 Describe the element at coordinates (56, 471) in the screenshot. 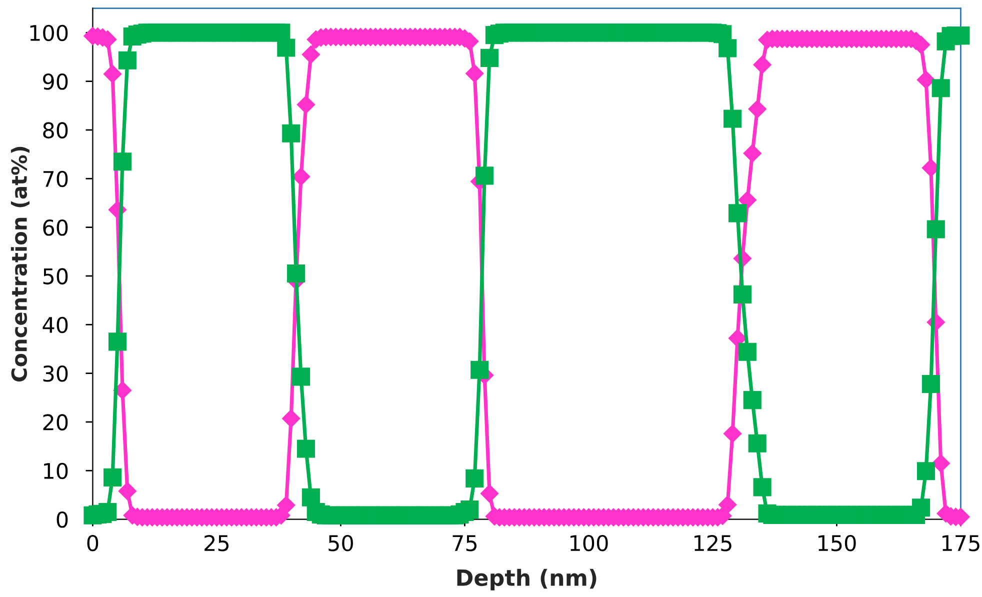

I see `y-tick-label: 10` at that location.